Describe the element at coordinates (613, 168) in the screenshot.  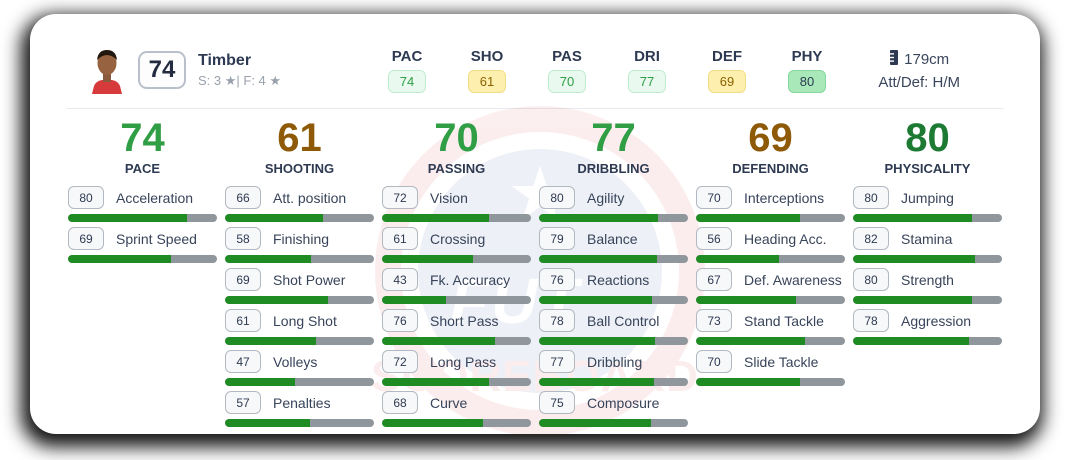
I see `category-label: DRIBBLING` at that location.